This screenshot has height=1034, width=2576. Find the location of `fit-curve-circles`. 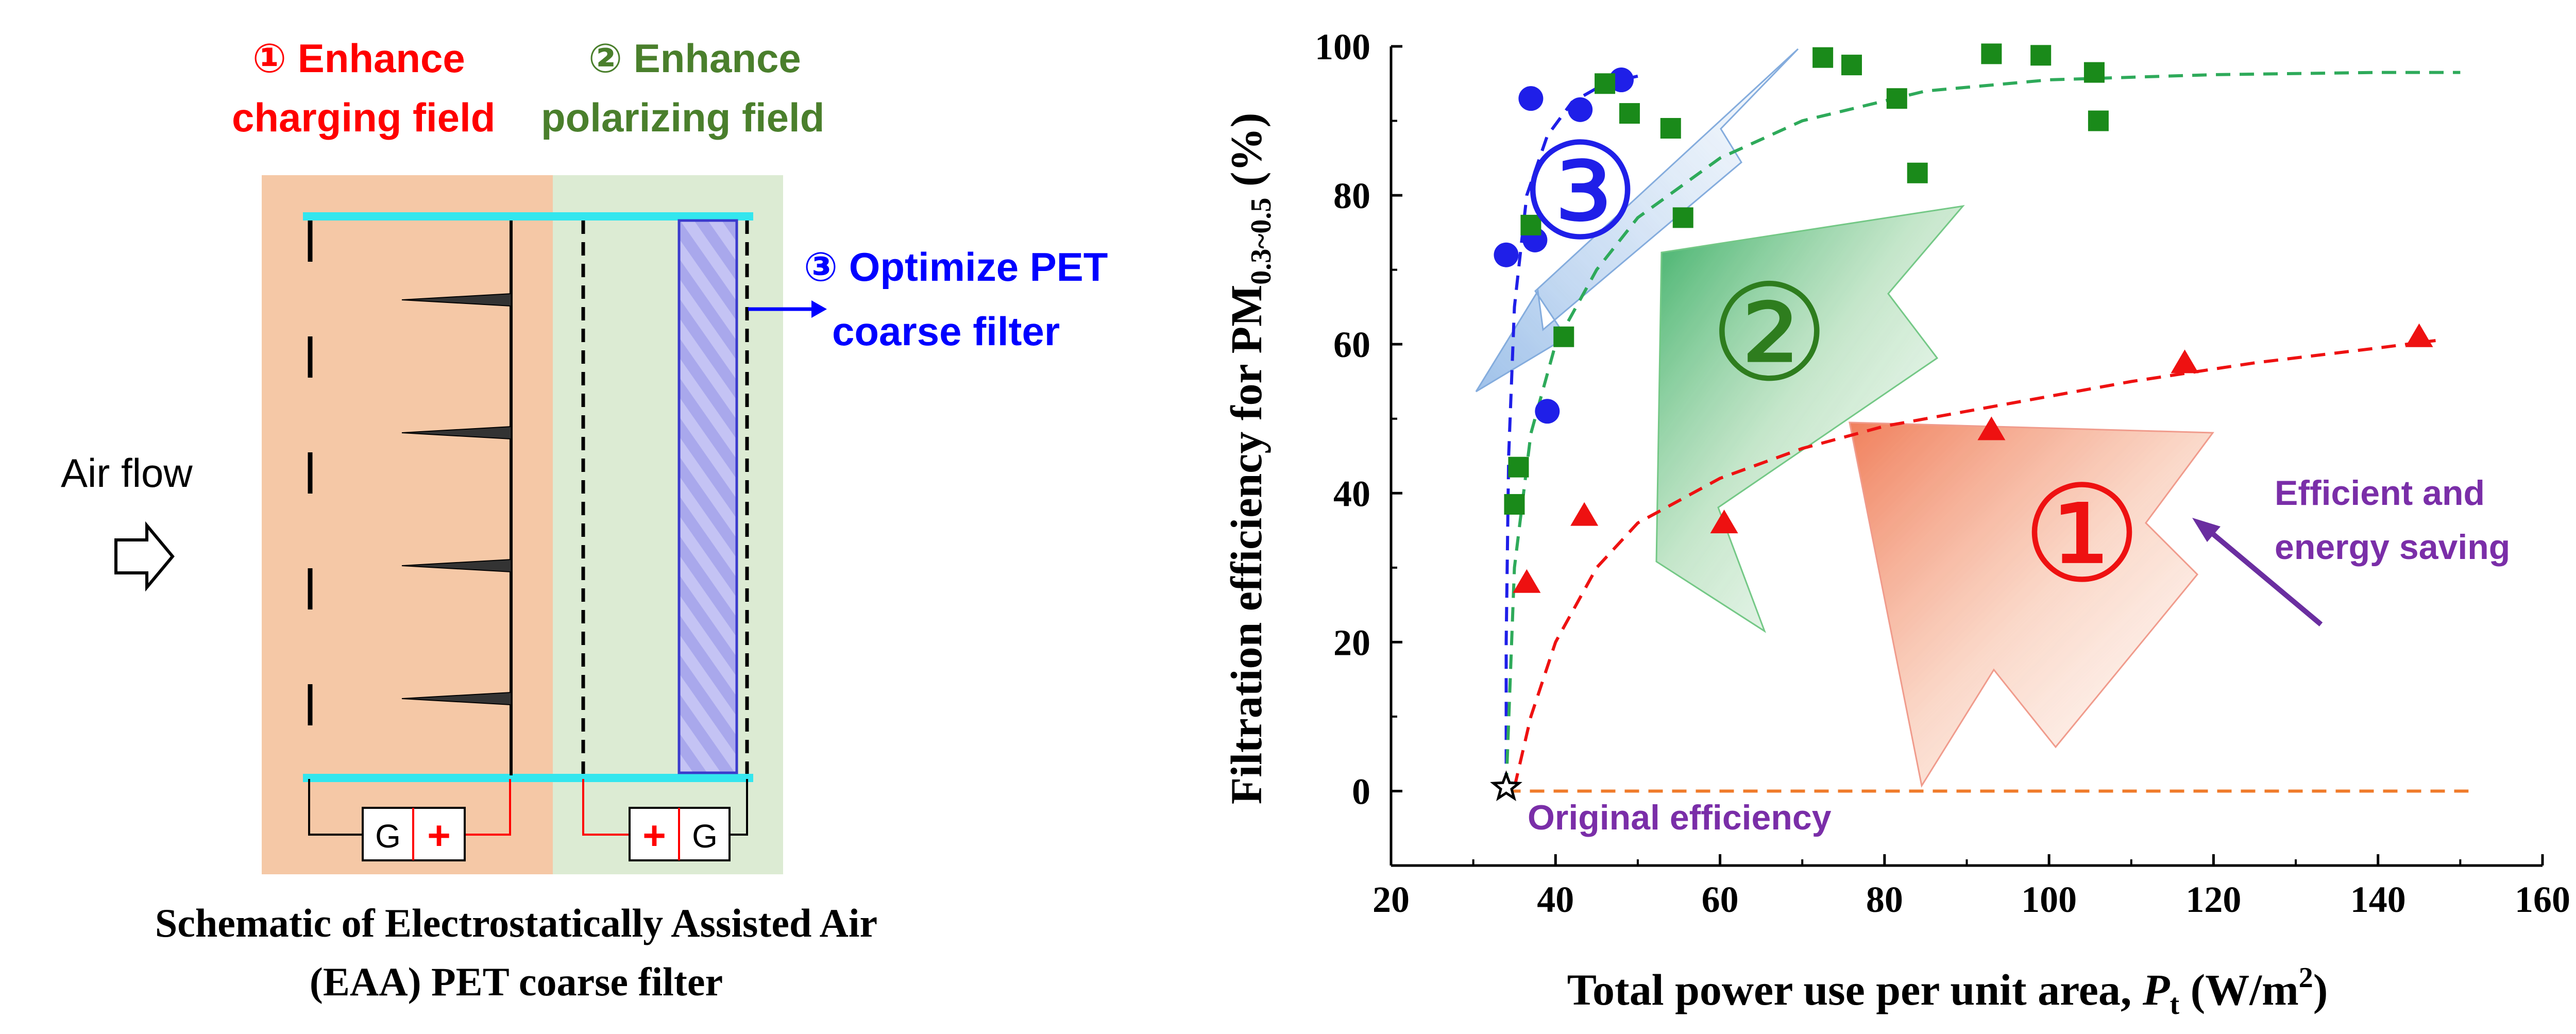

fit-curve-circles is located at coordinates (1571, 431).